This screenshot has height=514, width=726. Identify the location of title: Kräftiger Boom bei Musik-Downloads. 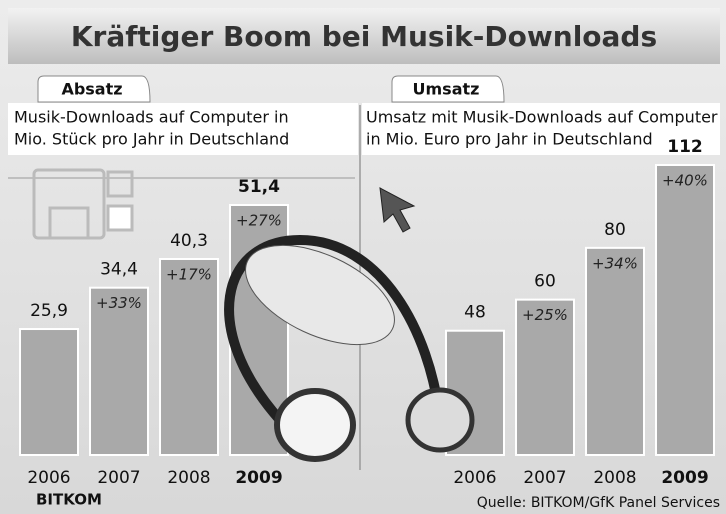
(364, 36).